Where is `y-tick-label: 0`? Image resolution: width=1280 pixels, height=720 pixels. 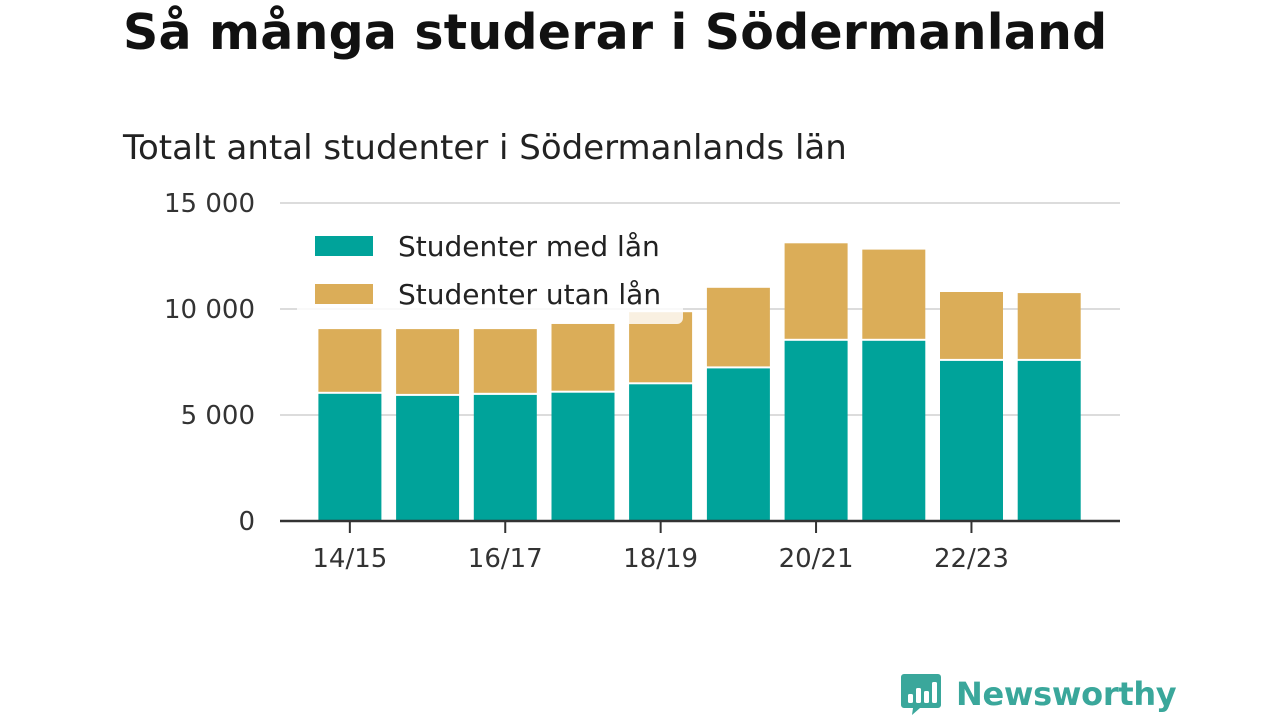 y-tick-label: 0 is located at coordinates (246, 522).